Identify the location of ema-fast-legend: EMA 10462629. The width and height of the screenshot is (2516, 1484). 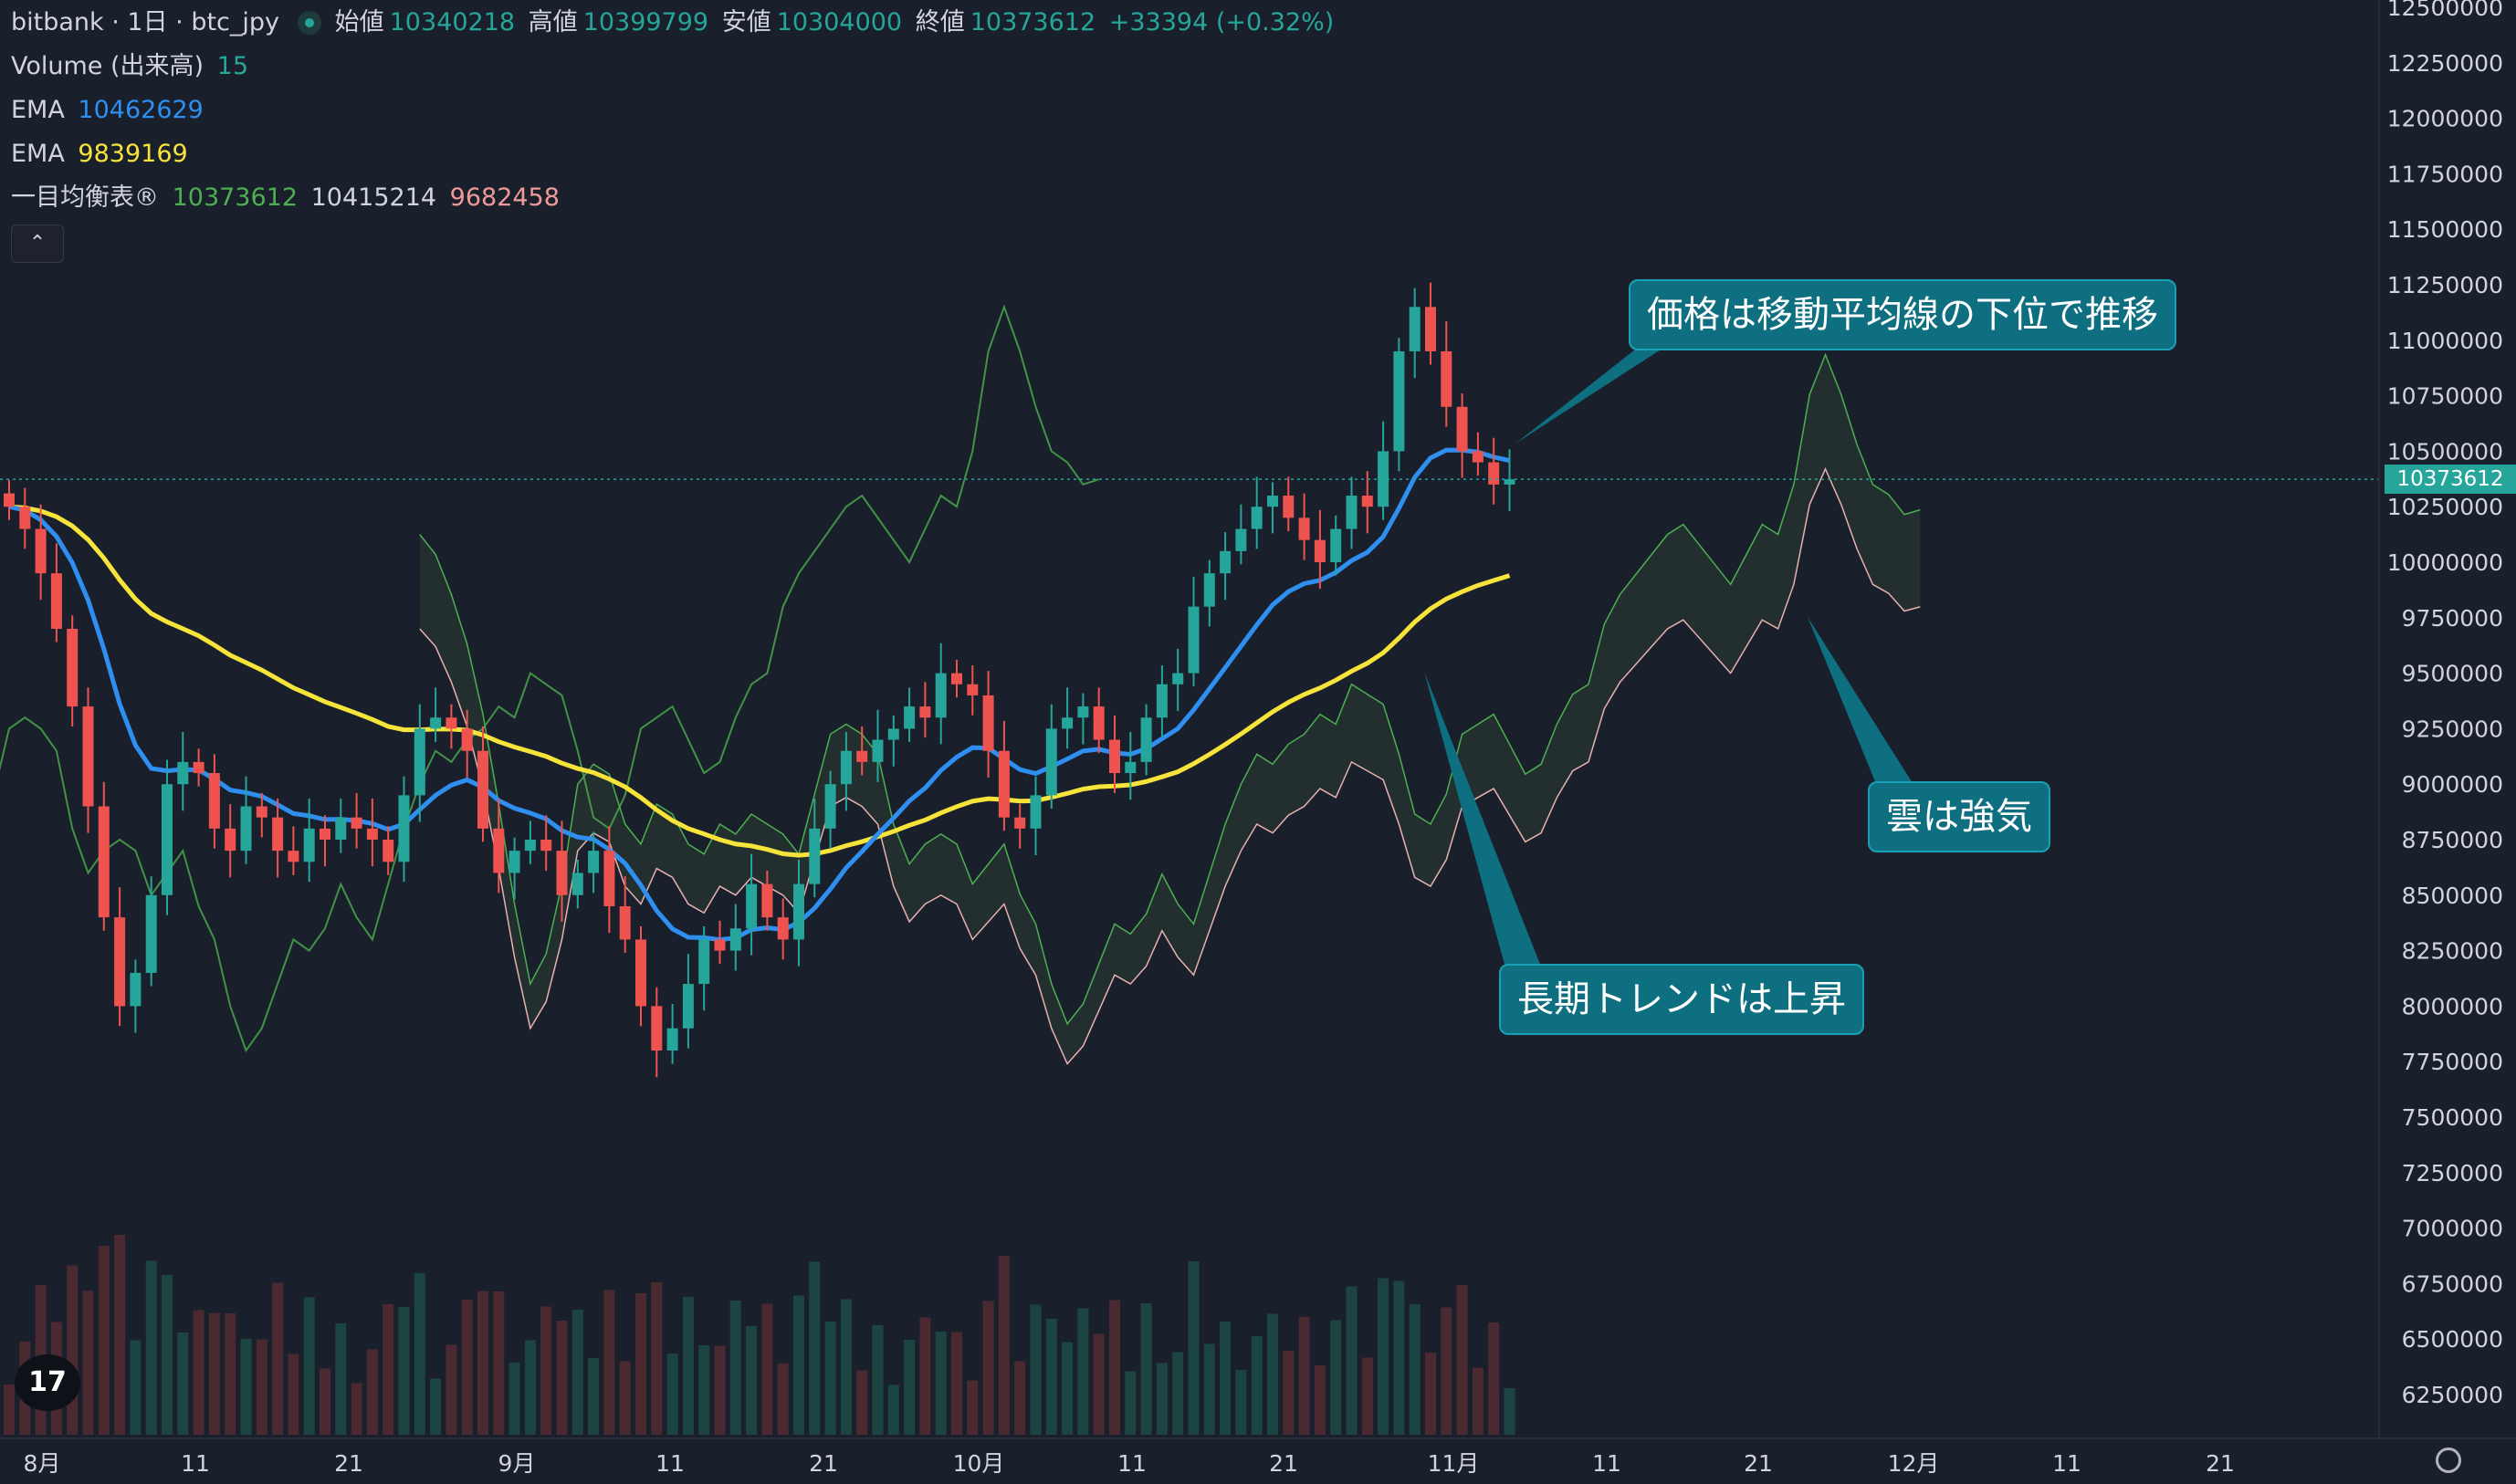
(110, 110).